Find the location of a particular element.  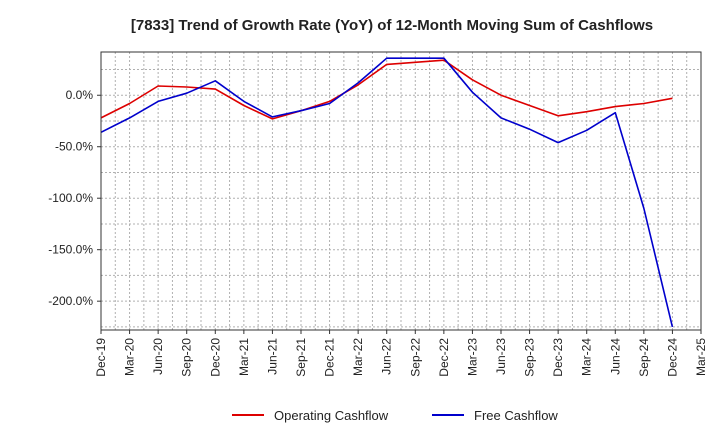

x-tick-label: Sep-21 is located at coordinates (301, 357).